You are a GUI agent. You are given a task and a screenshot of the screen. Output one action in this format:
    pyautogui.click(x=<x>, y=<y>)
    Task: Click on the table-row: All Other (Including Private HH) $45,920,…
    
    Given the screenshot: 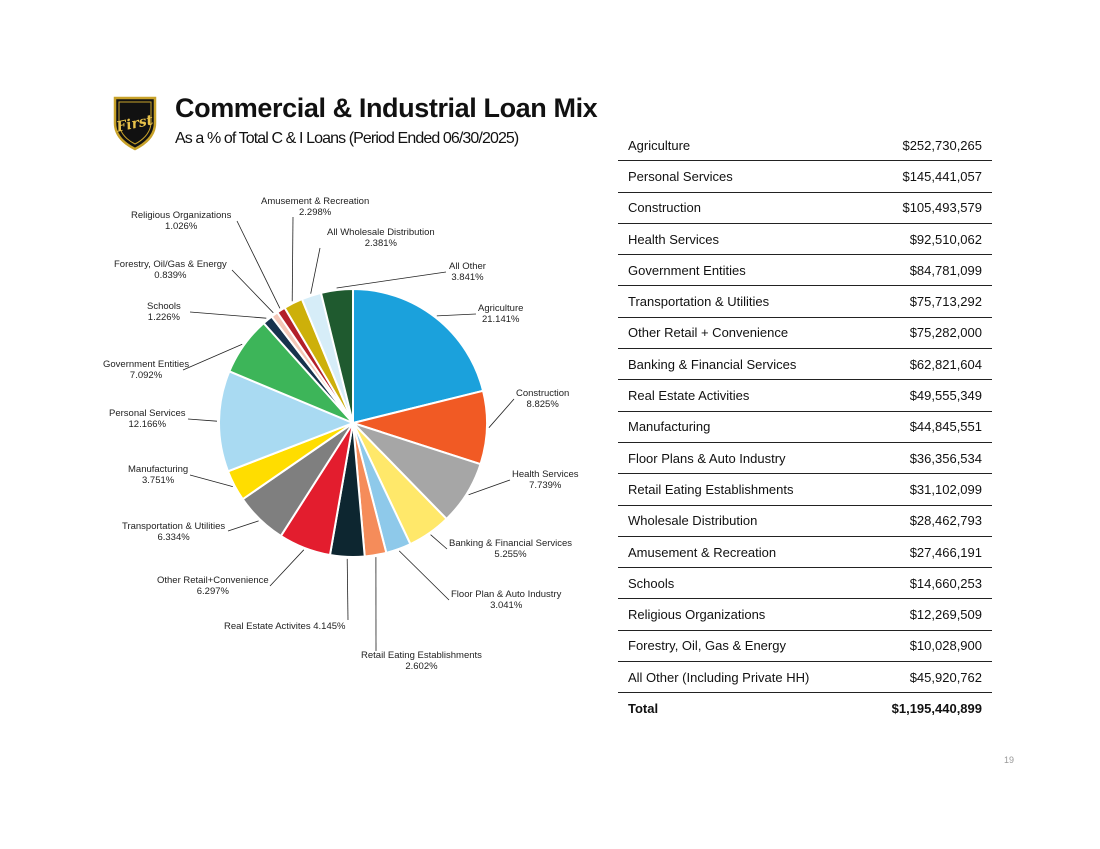 What is the action you would take?
    pyautogui.click(x=805, y=677)
    